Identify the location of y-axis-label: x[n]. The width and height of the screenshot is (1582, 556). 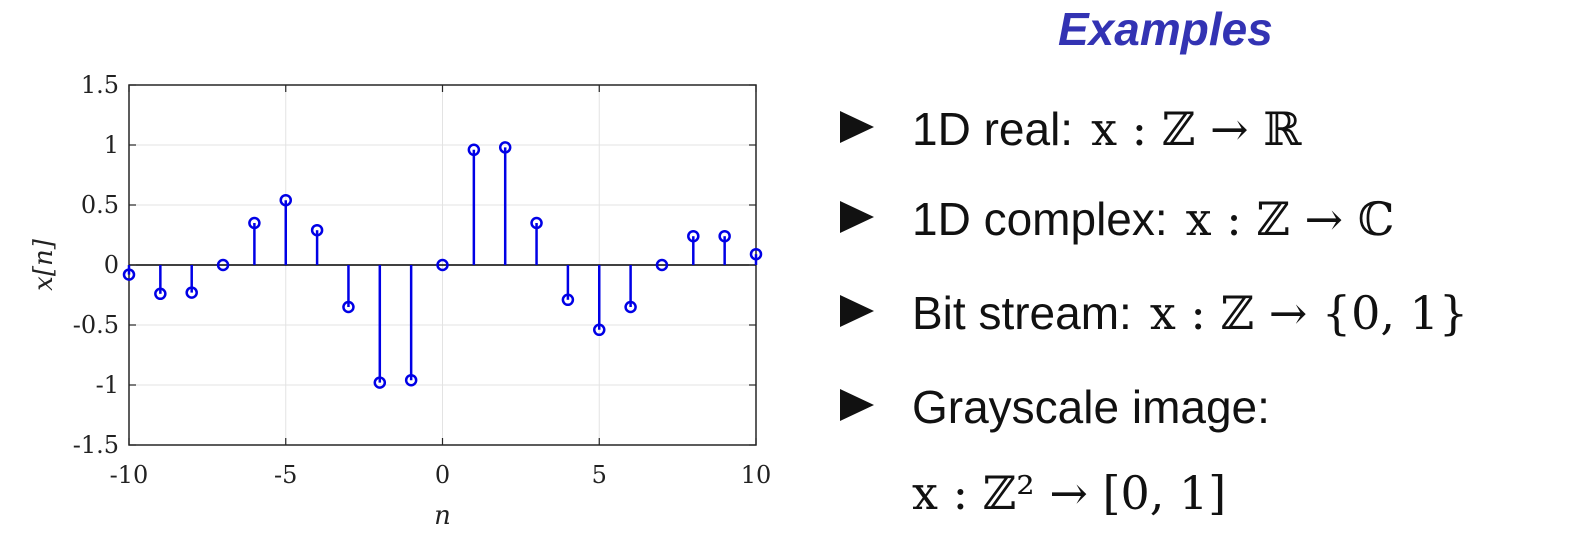
(44, 264).